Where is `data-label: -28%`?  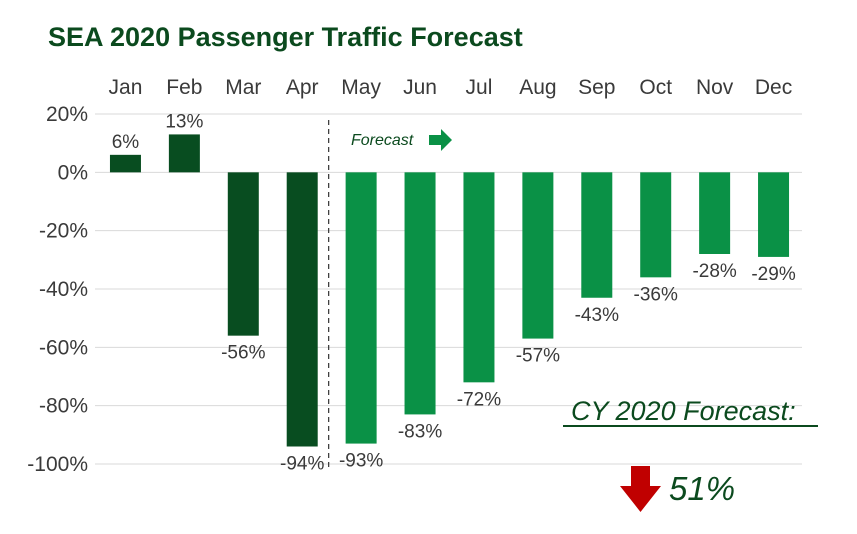 data-label: -28% is located at coordinates (714, 271).